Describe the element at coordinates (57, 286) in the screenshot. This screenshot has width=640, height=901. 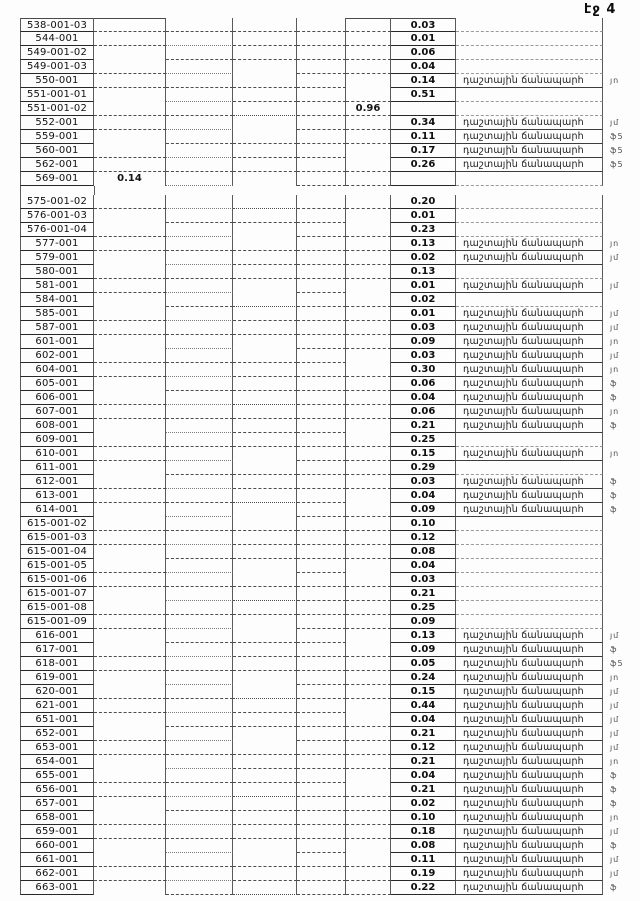
I see `parcel-code-cell: 581-001` at that location.